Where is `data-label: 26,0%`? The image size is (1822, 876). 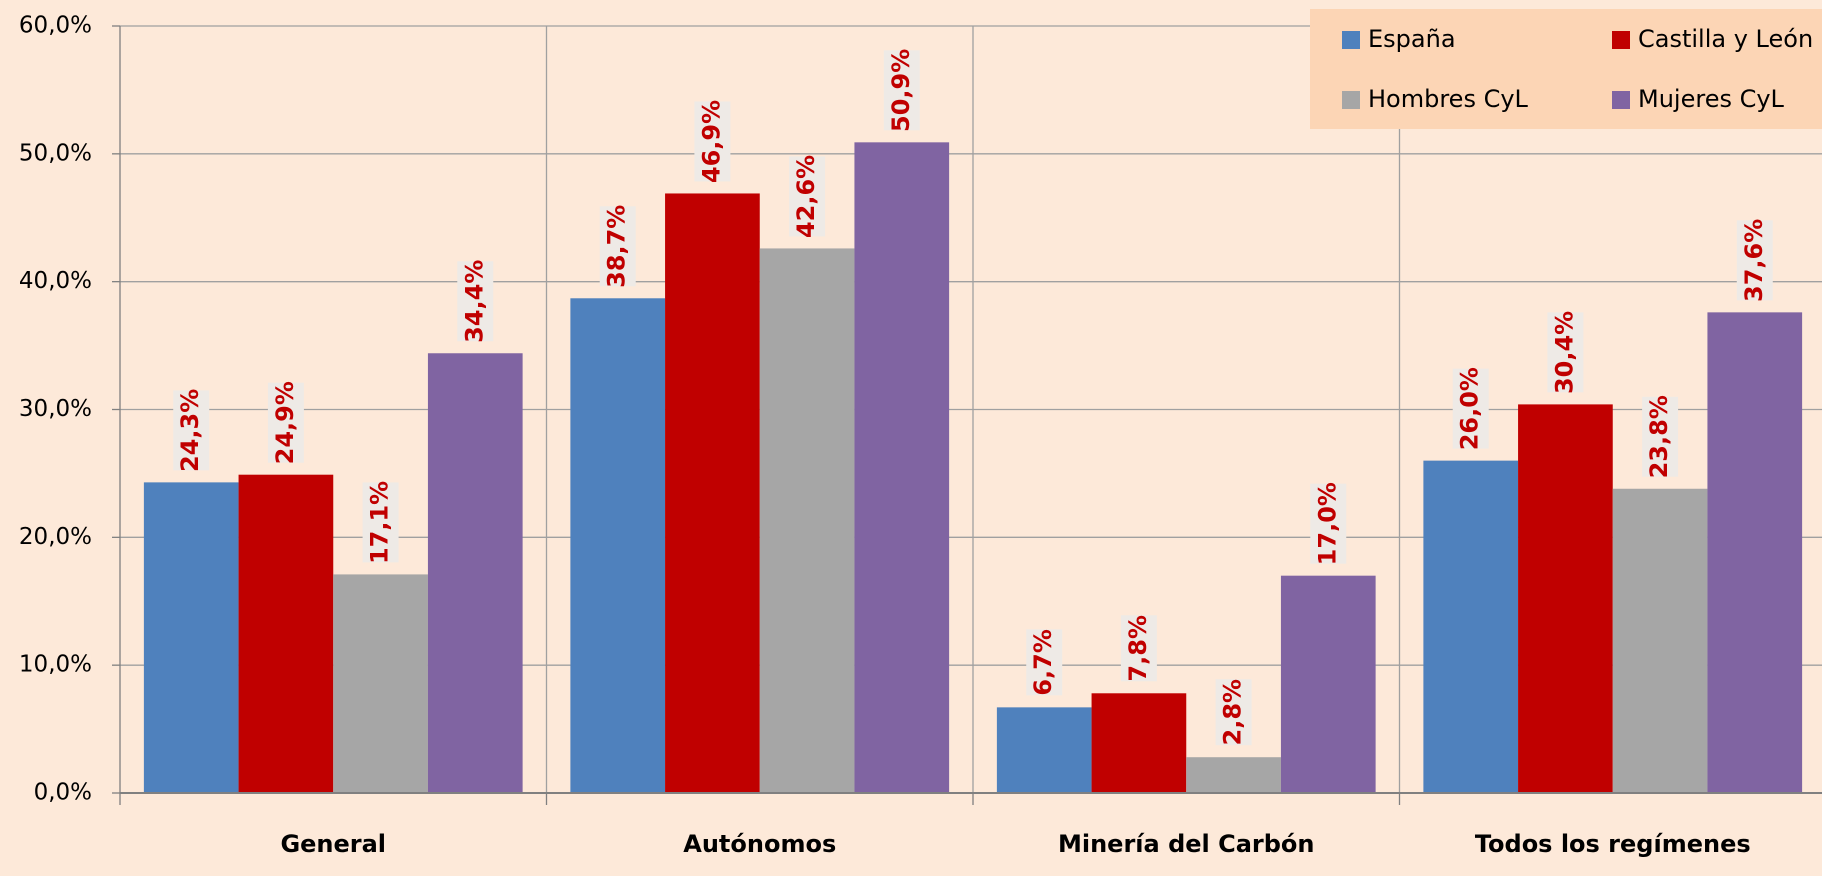
data-label: 26,0% is located at coordinates (1470, 408).